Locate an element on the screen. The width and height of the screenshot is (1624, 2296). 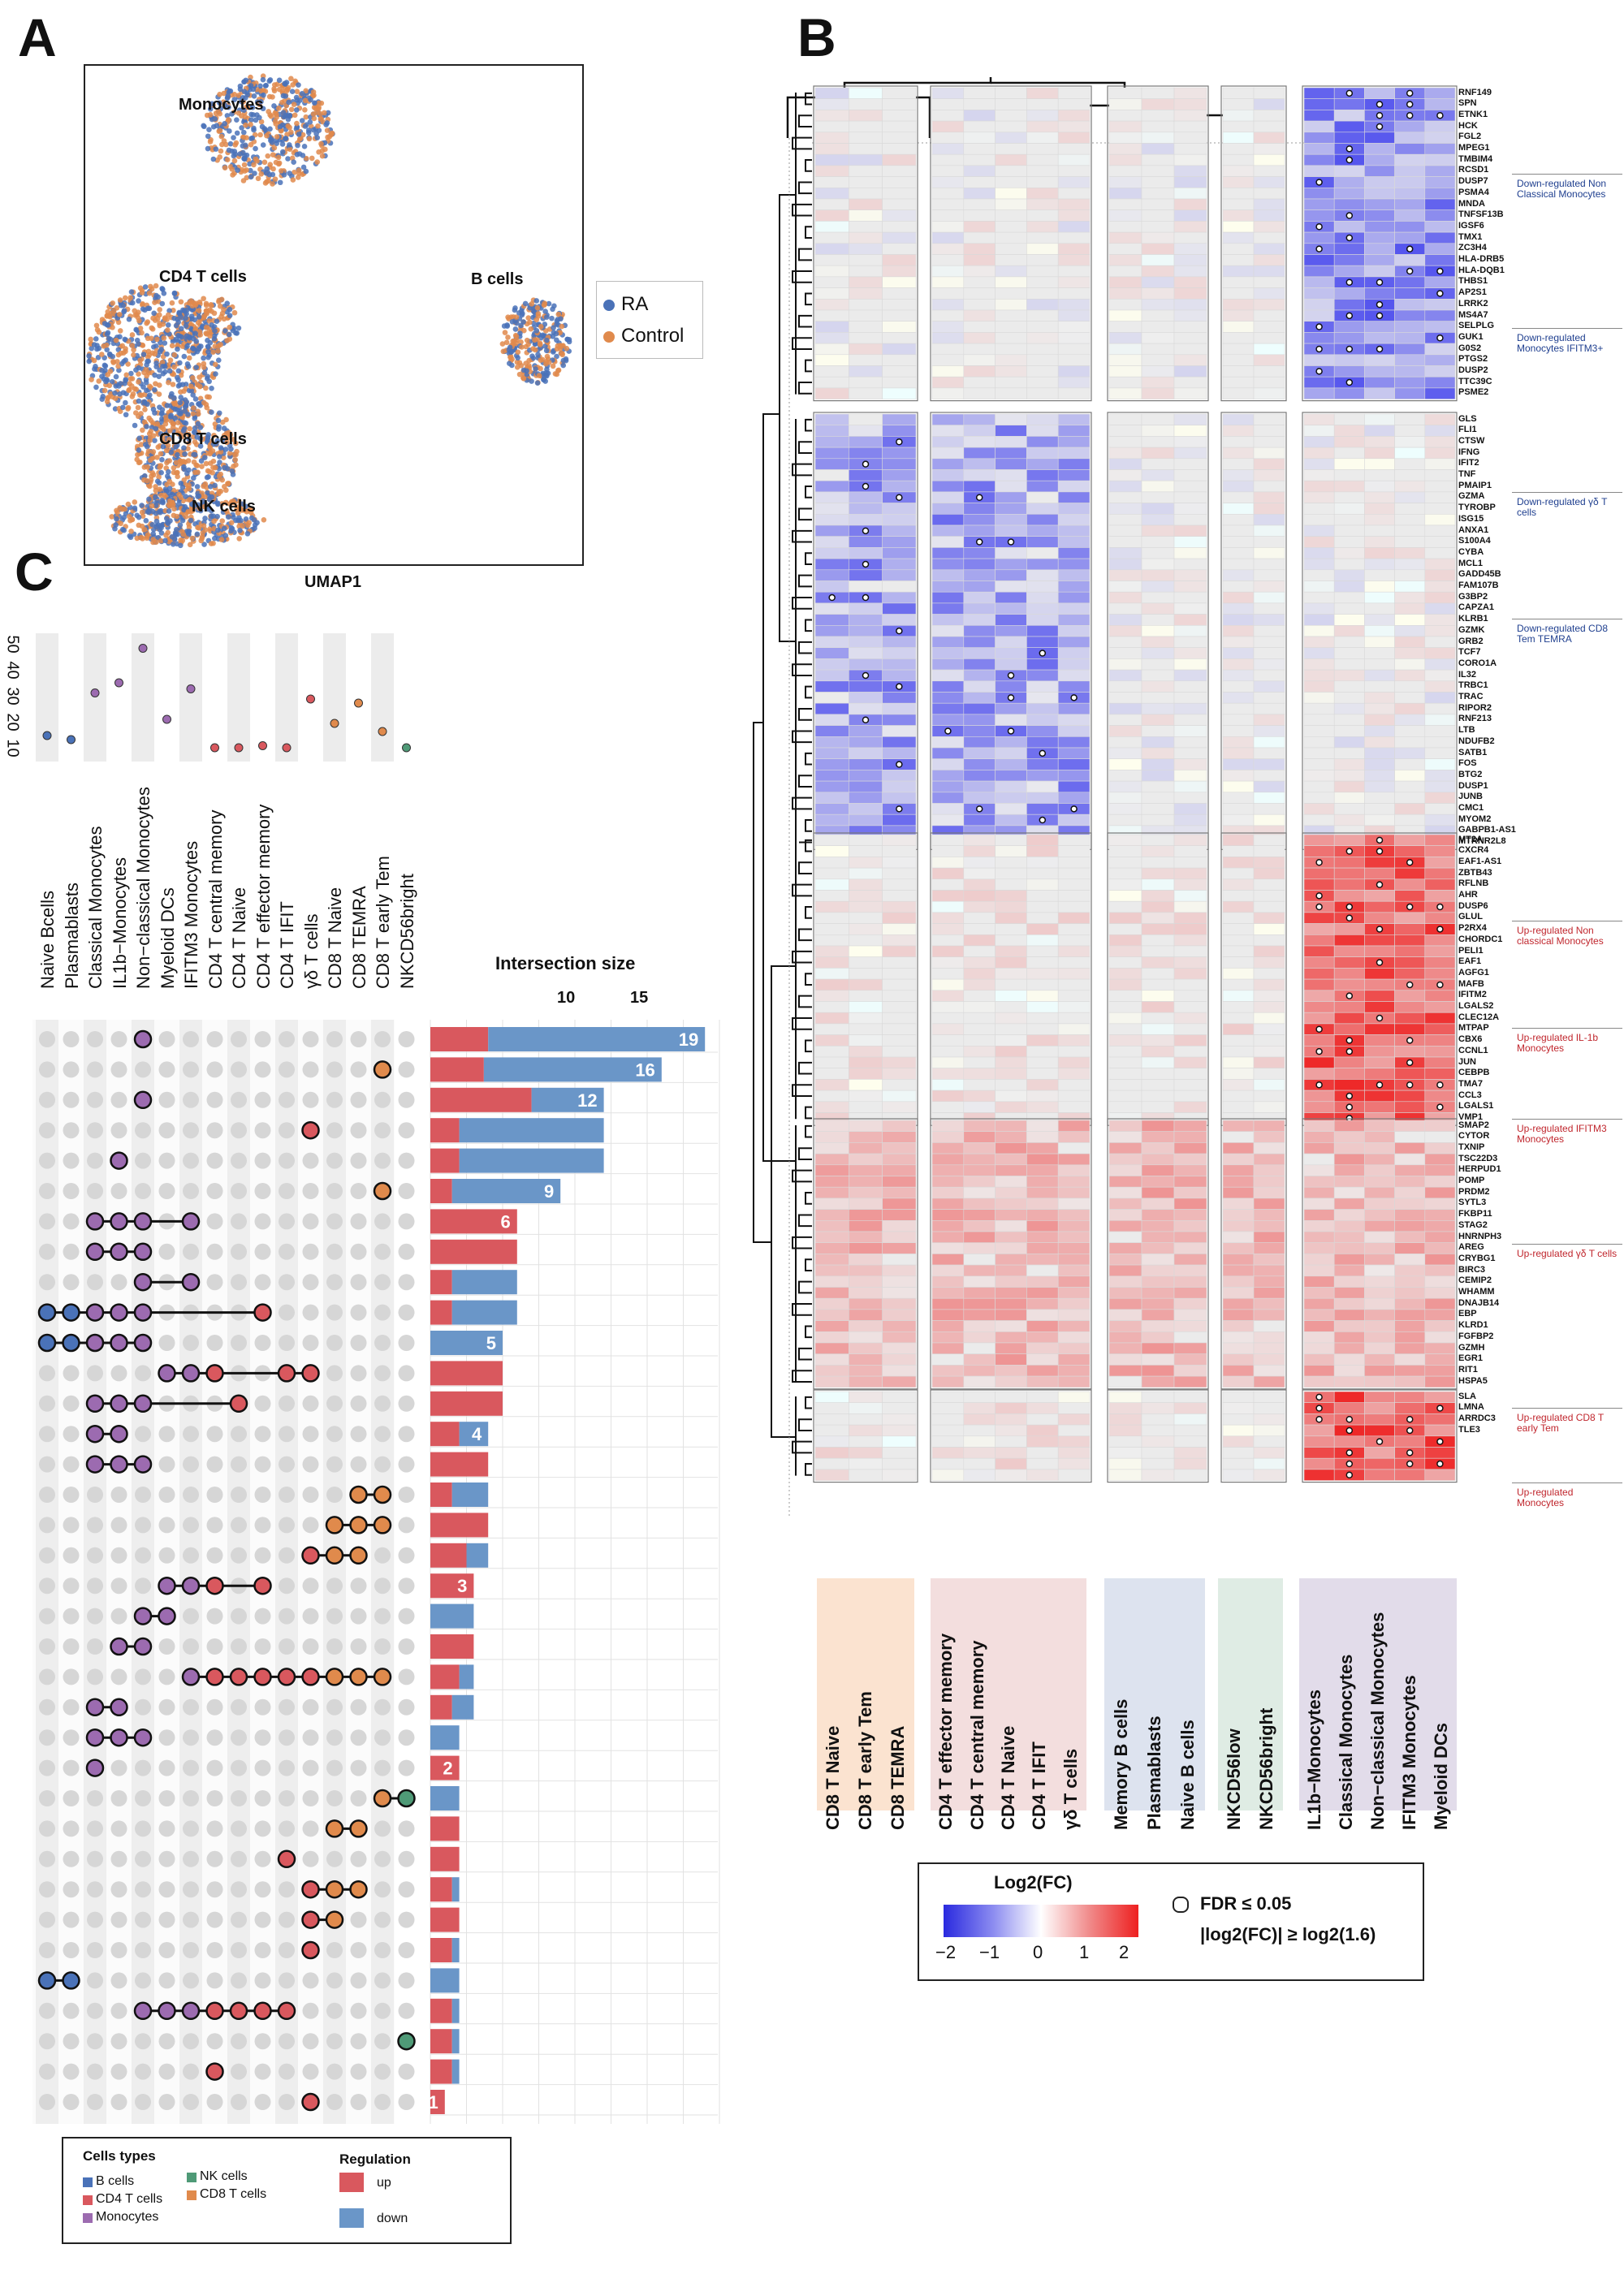
gene-label: LGALS2 is located at coordinates (1476, 1006).